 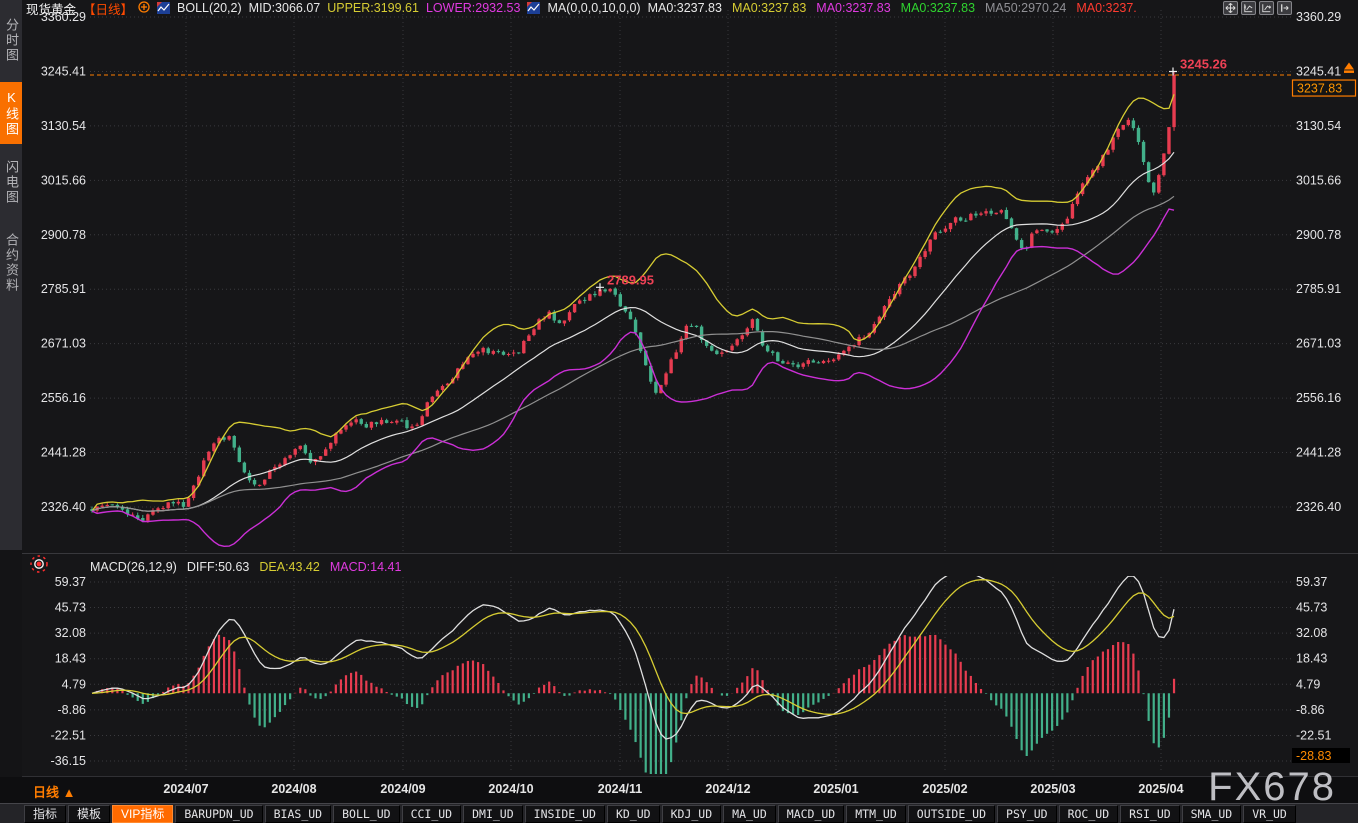 I want to click on svg-text: 3245.26, so click(x=1203, y=64).